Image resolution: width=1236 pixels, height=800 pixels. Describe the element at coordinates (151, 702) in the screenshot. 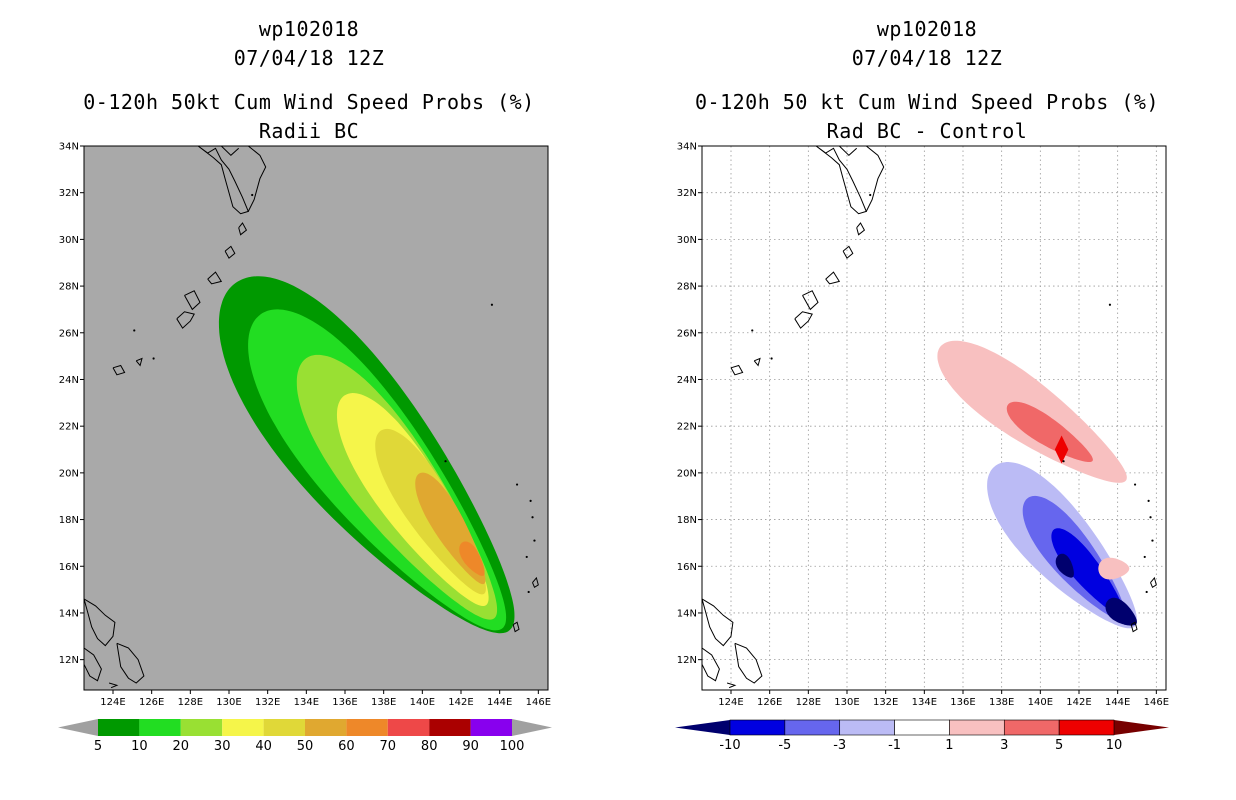

I see `left-x-tick-label: 126E` at that location.